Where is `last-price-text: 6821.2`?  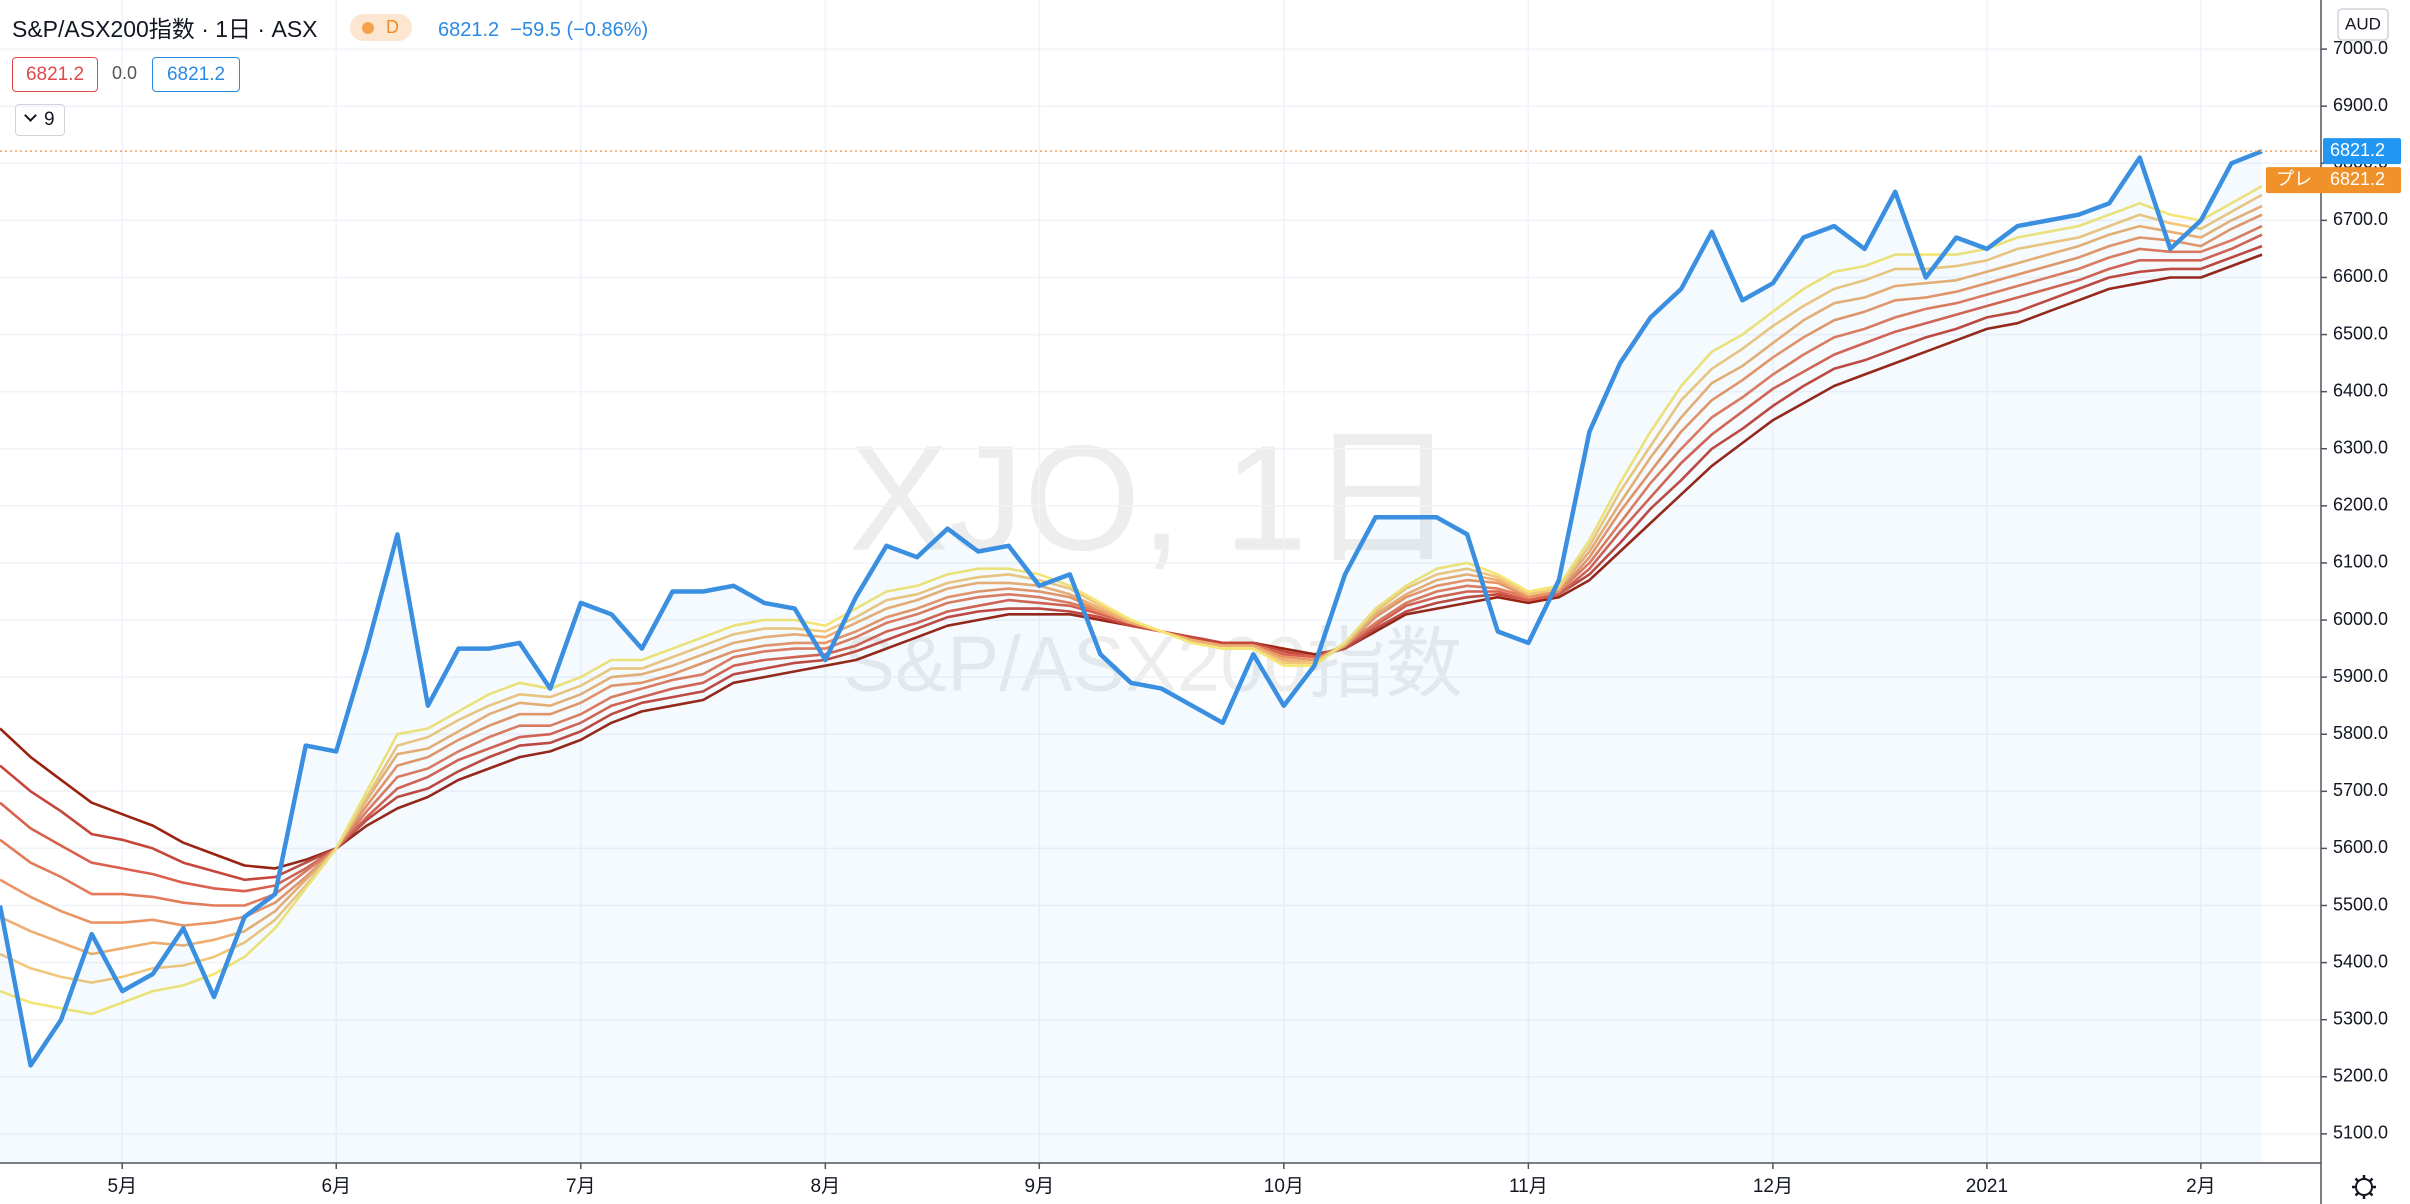
last-price-text: 6821.2 is located at coordinates (2357, 150).